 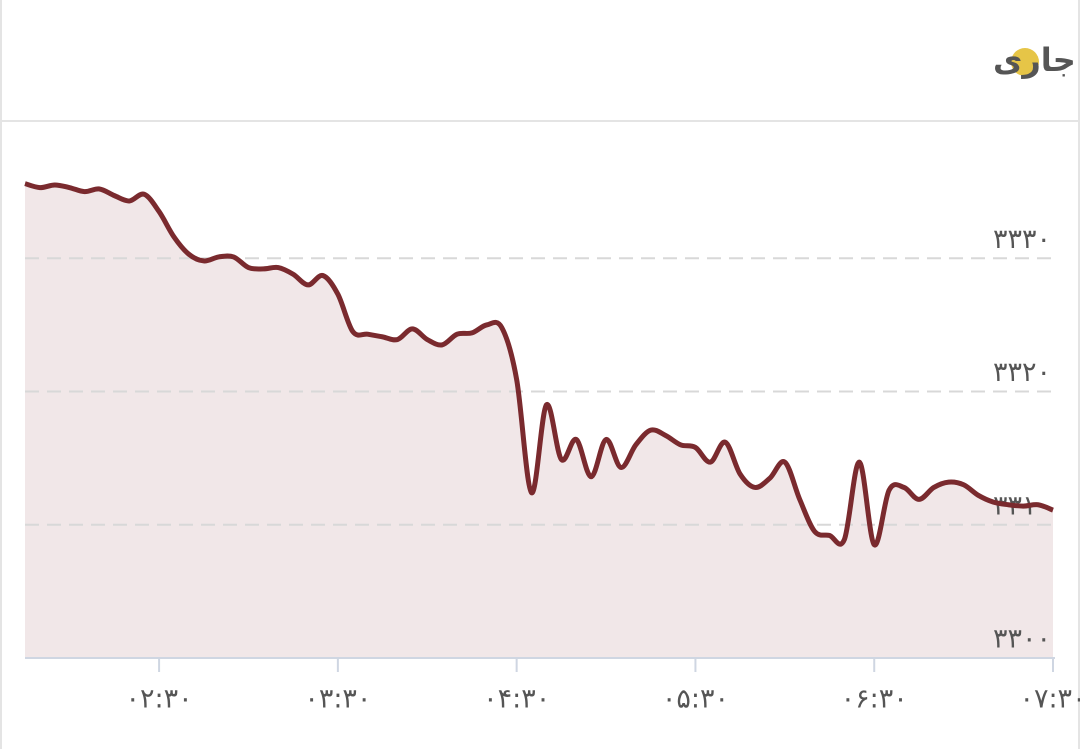 I want to click on chart-title: نوسانات انس طلا در روز جاری, so click(x=1036, y=60).